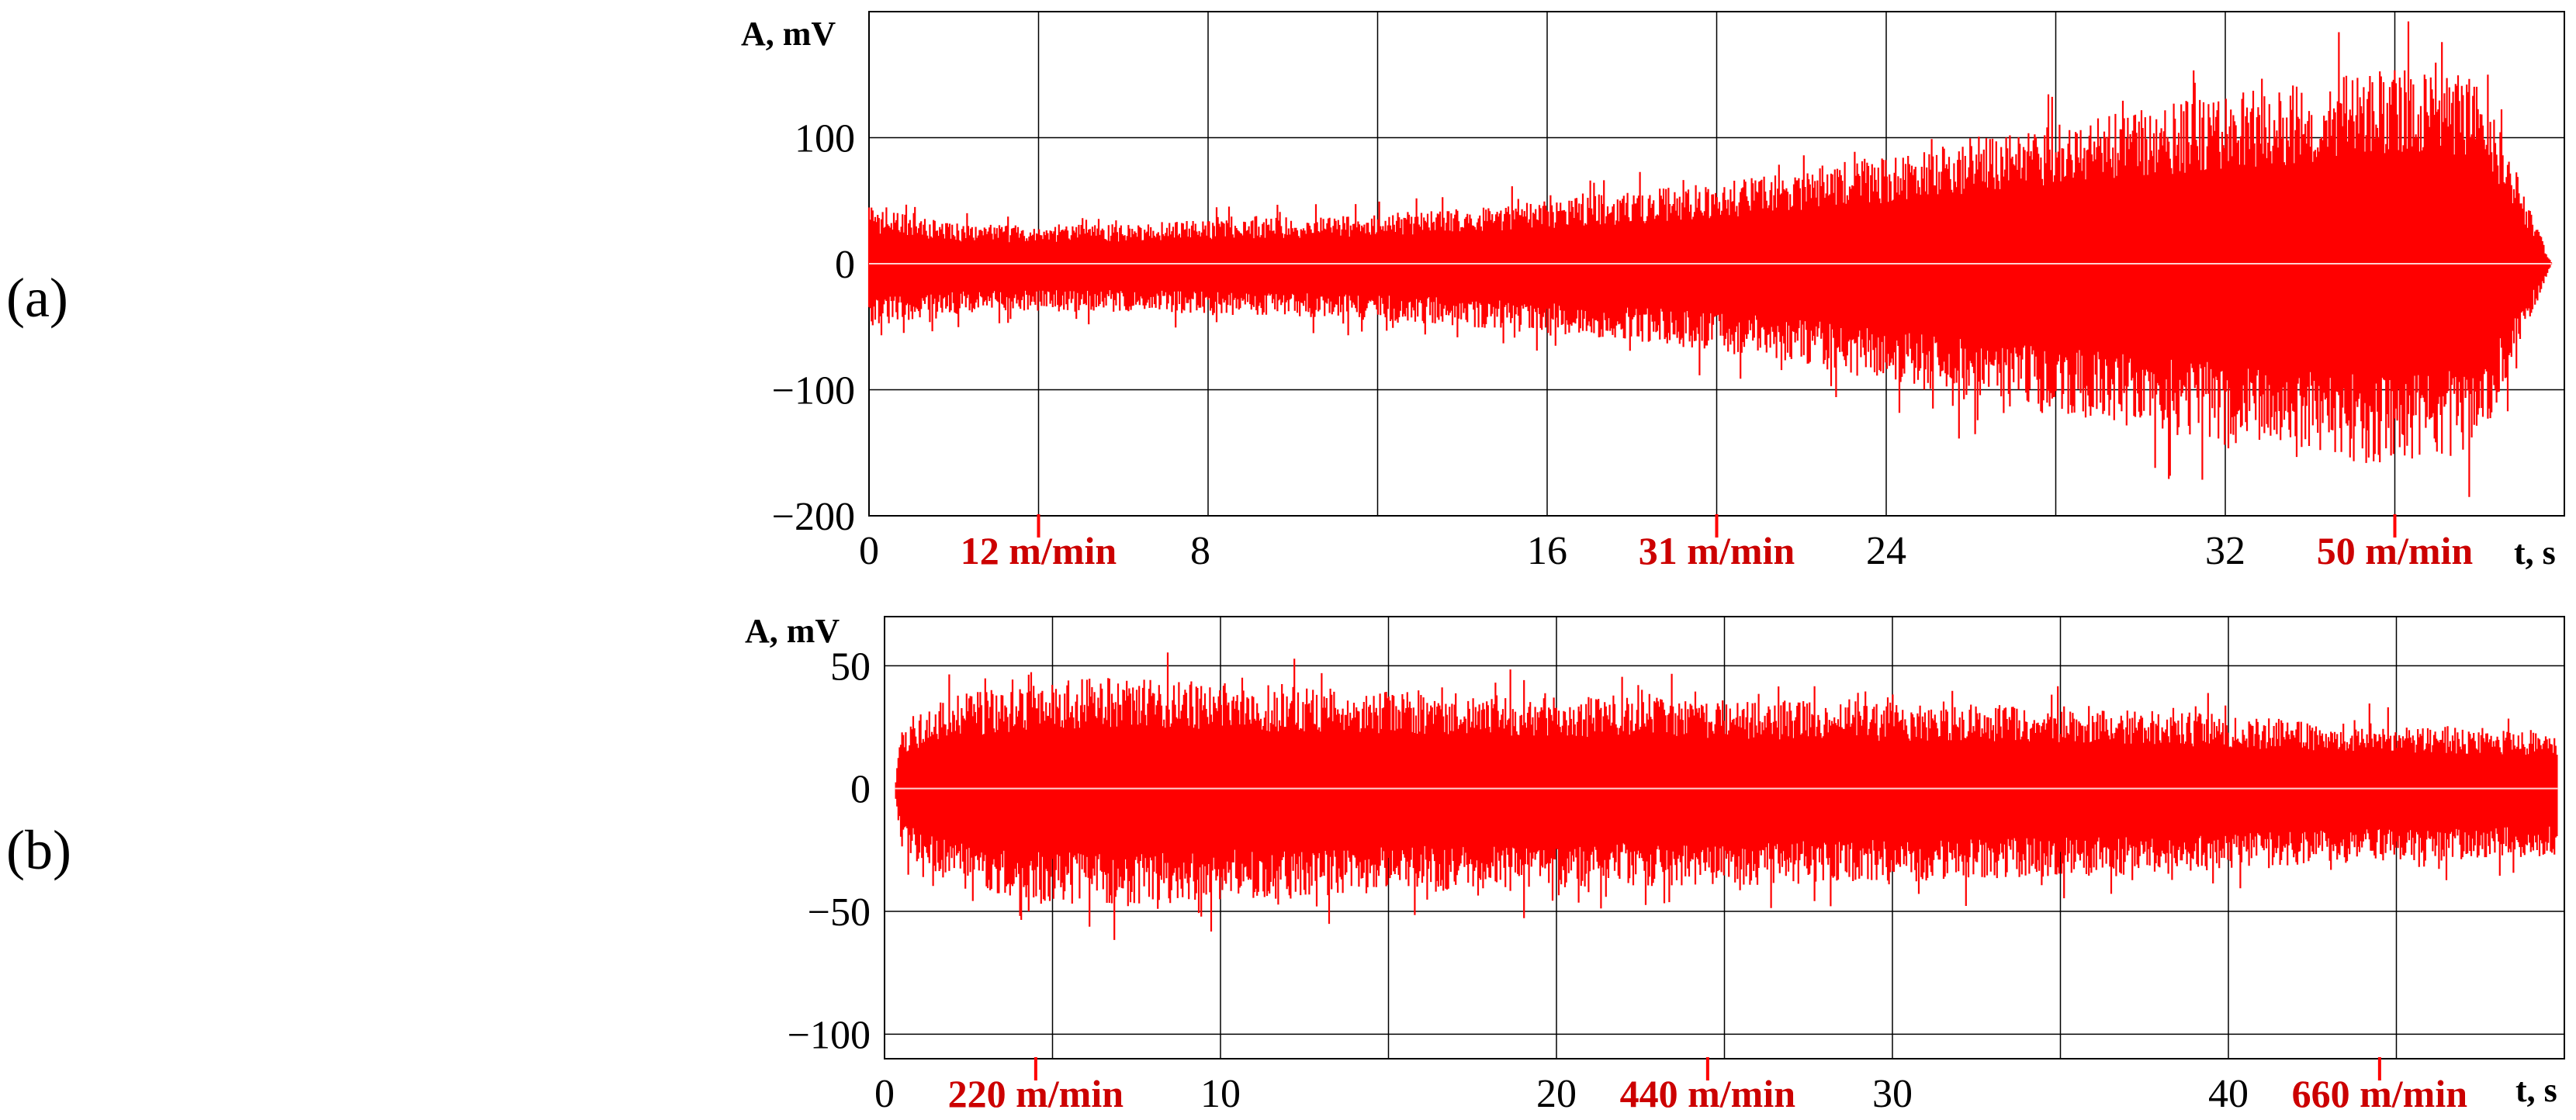 The width and height of the screenshot is (2576, 1120). I want to click on speed-annotations-b: 220 m/min 440 m/min 660 m/min, so click(1708, 1086).